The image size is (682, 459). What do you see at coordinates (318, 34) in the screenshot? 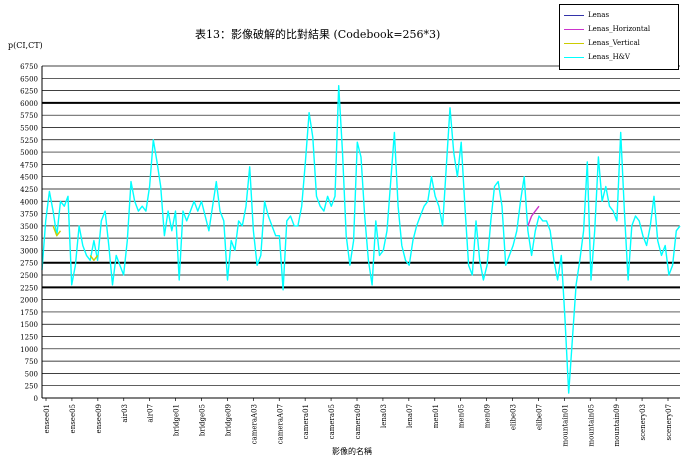
I see `chart-title: 表13：影像破解的比對結果 (Codebook=256*3)` at bounding box center [318, 34].